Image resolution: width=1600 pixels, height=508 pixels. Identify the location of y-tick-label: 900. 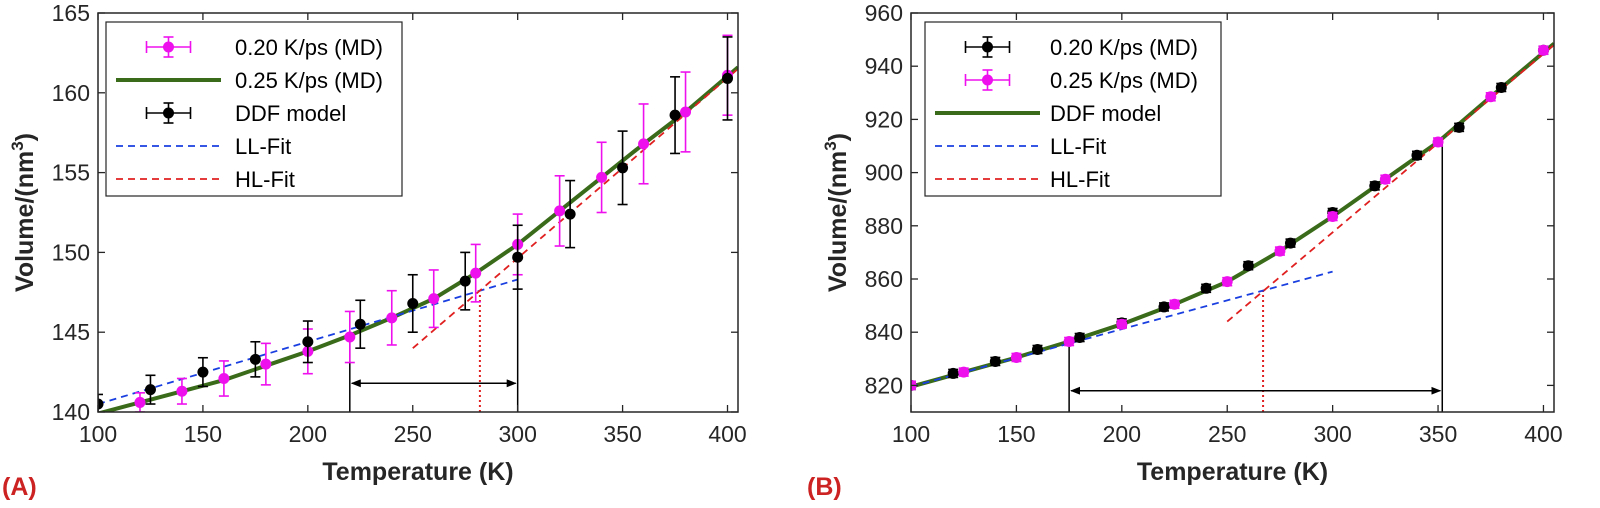
(884, 173).